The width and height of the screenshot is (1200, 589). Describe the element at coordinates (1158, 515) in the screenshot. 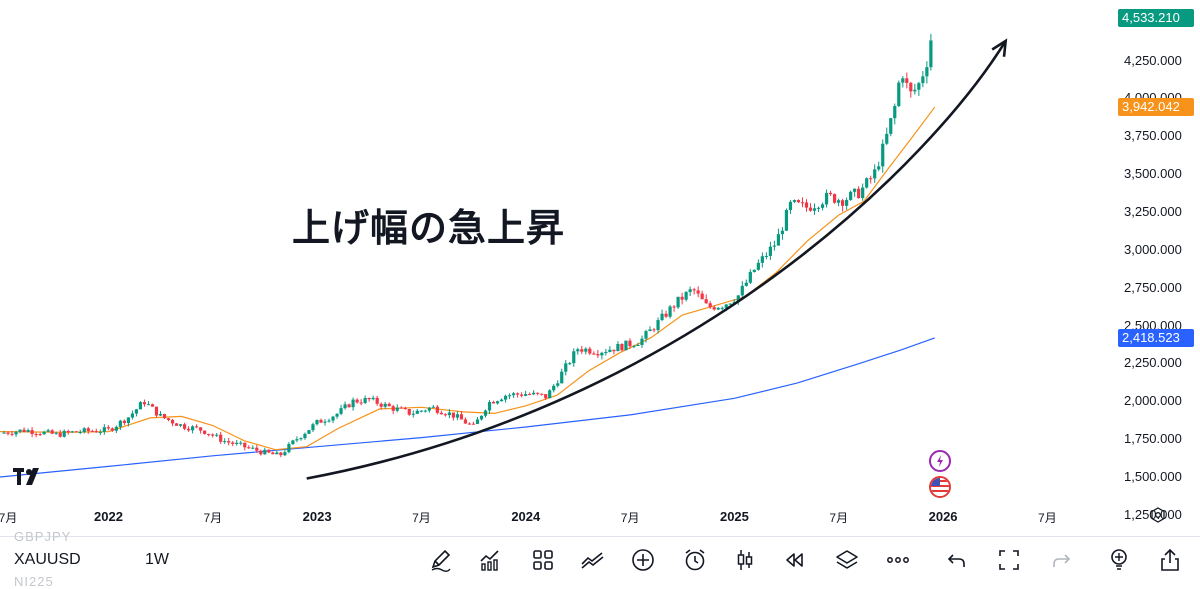

I see `settings-gear-icon` at that location.